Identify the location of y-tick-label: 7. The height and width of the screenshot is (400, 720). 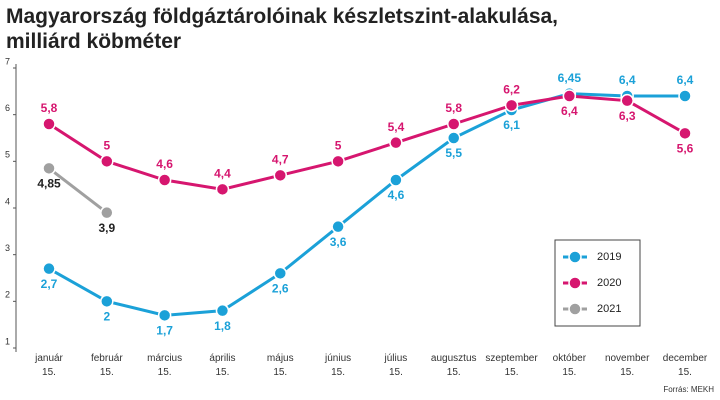
(7, 61).